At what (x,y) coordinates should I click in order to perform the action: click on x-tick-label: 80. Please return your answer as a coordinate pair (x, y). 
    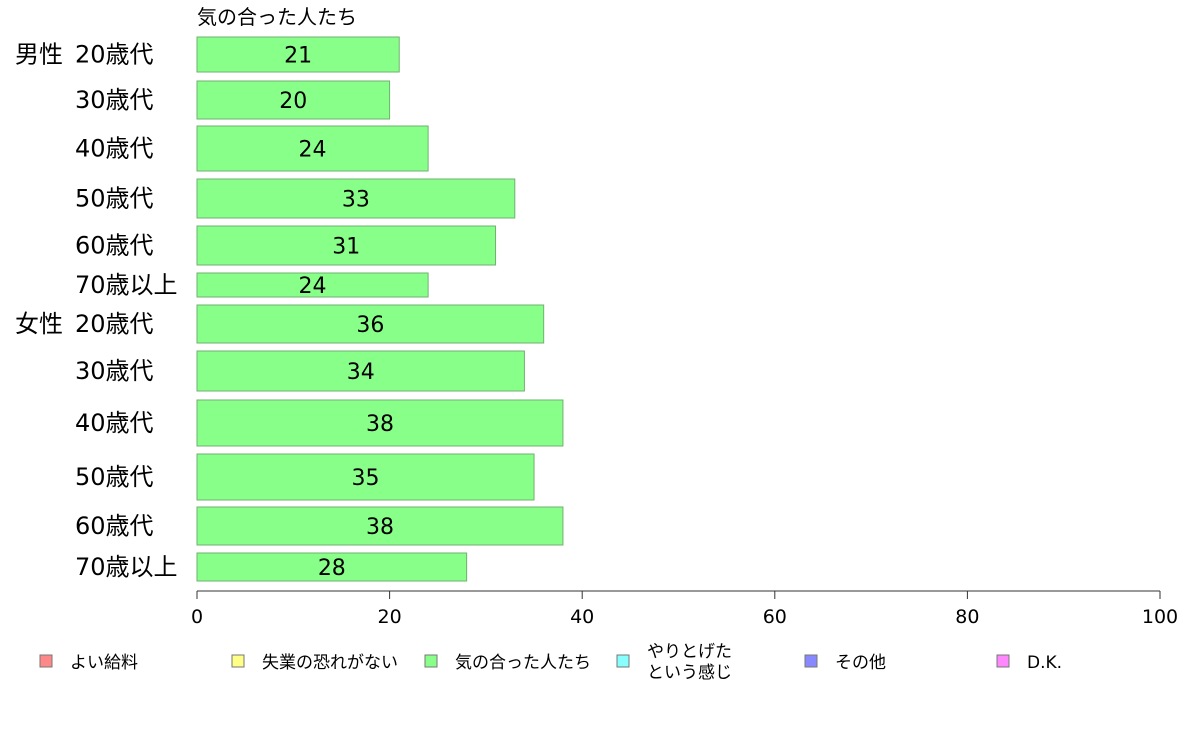
    Looking at the image, I should click on (967, 617).